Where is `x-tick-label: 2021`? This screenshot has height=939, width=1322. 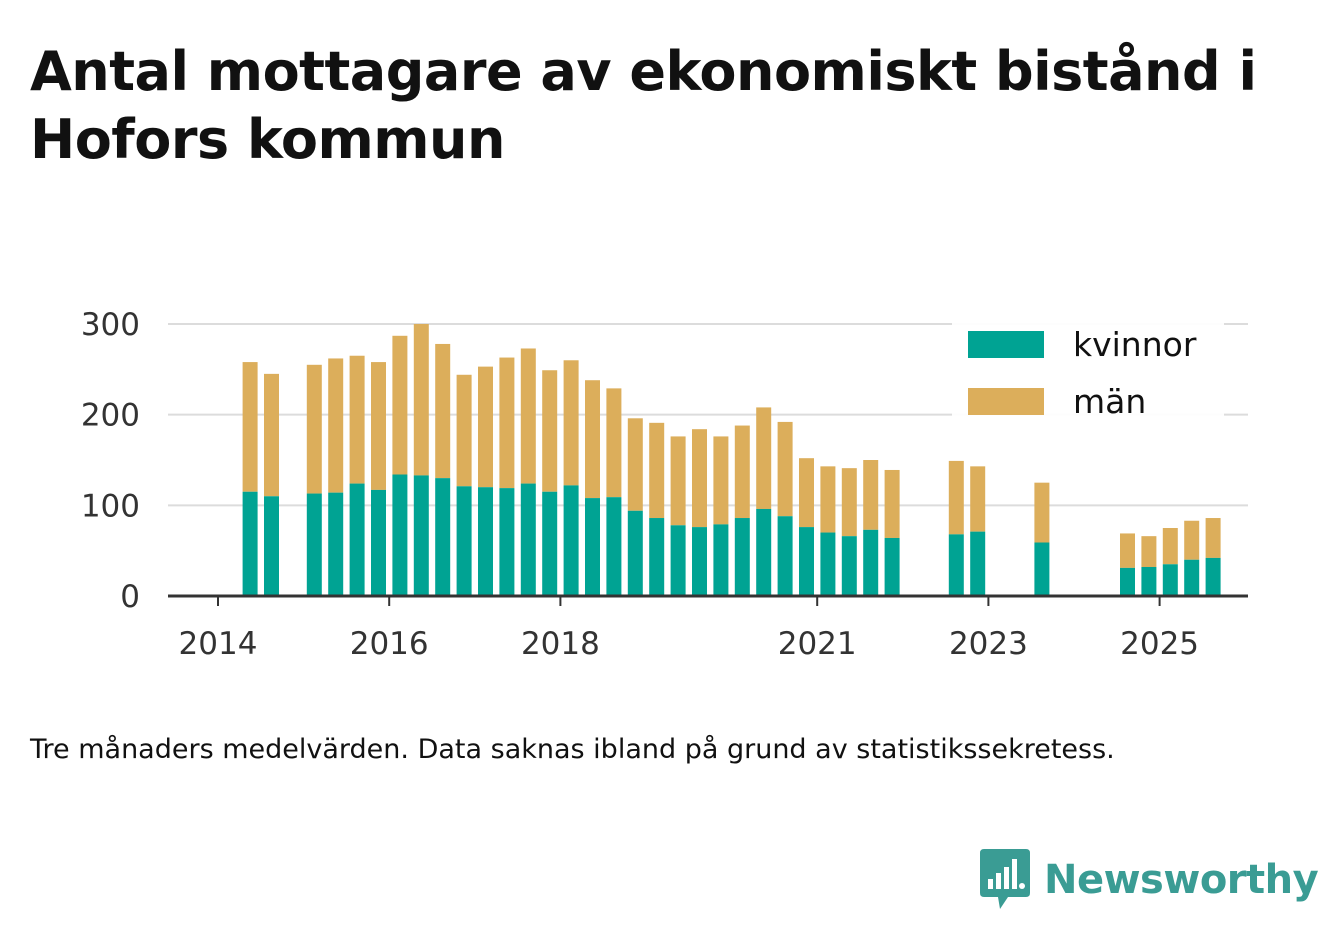 x-tick-label: 2021 is located at coordinates (817, 644).